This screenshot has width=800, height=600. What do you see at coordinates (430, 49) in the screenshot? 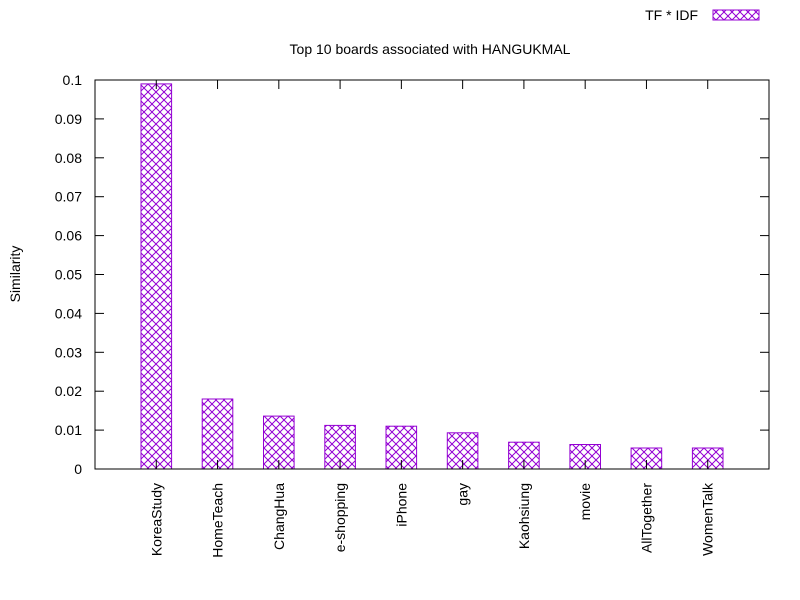
I see `chart-title: Top 10 boards associated with HANGUKMAL` at bounding box center [430, 49].